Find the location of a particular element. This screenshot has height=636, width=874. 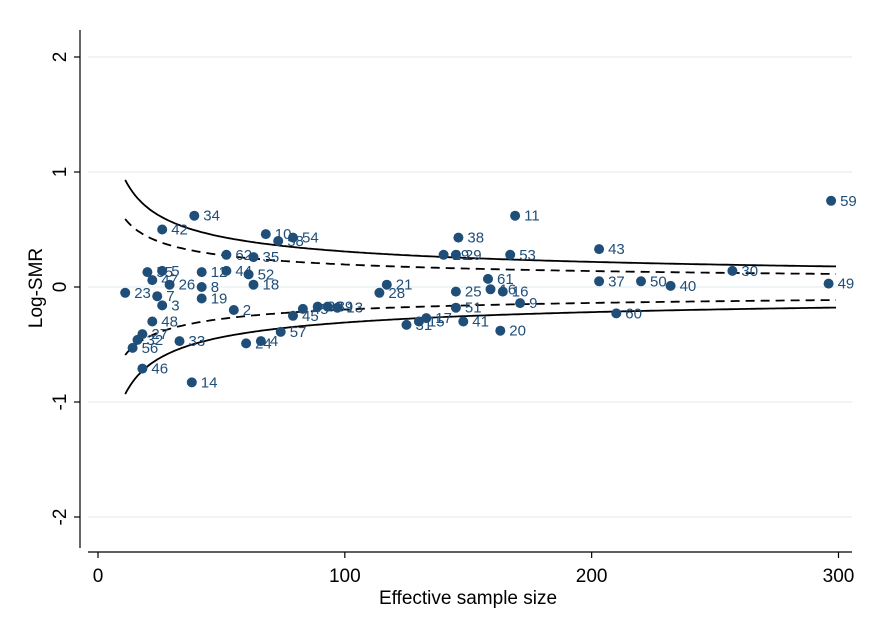

point-label: 32 is located at coordinates (155, 340).